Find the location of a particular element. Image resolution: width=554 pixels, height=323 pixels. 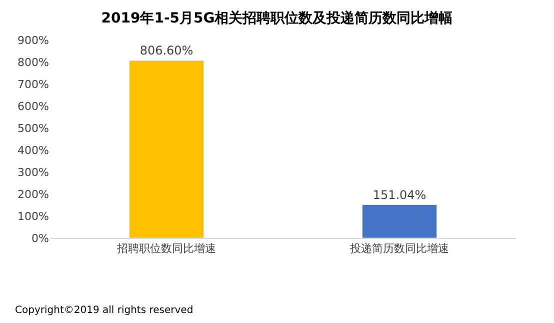

y-tick-label: 0% is located at coordinates (40, 238).